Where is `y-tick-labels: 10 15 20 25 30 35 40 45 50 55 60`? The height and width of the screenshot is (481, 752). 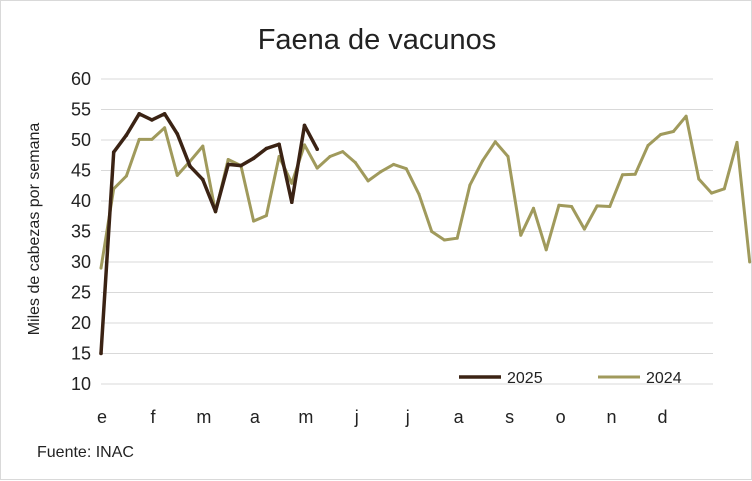 y-tick-labels: 10 15 20 25 30 35 40 45 50 55 60 is located at coordinates (81, 231).